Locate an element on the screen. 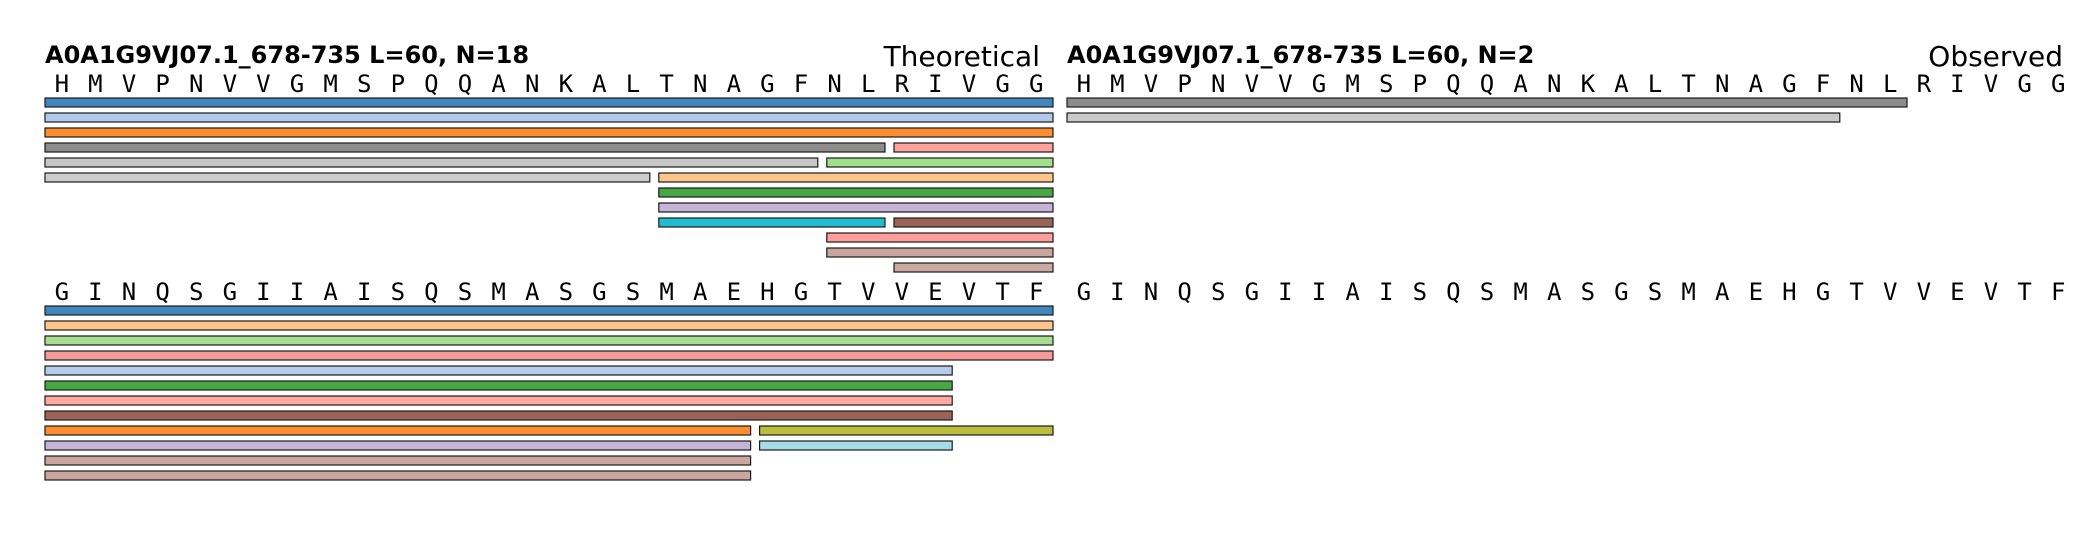 This screenshot has height=540, width=2100. theoretical-panel-title: A0A1G9VJ07.1_678-735 L=60, N=18 is located at coordinates (287, 55).